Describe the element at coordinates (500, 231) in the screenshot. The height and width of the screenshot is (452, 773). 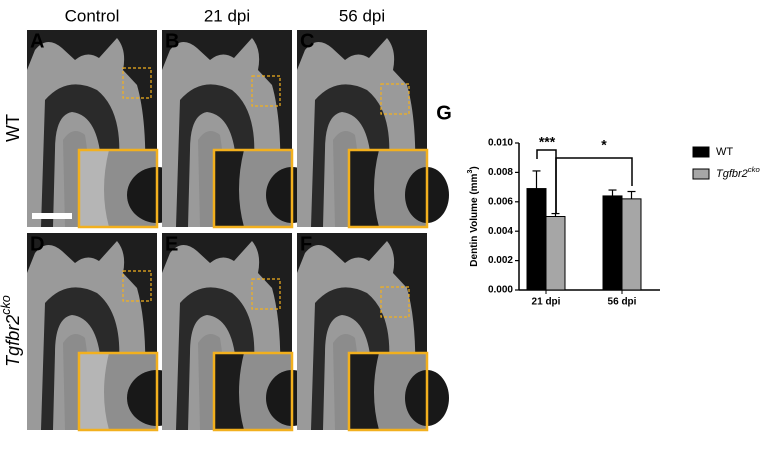
I see `y-tick-label: 0.004` at that location.